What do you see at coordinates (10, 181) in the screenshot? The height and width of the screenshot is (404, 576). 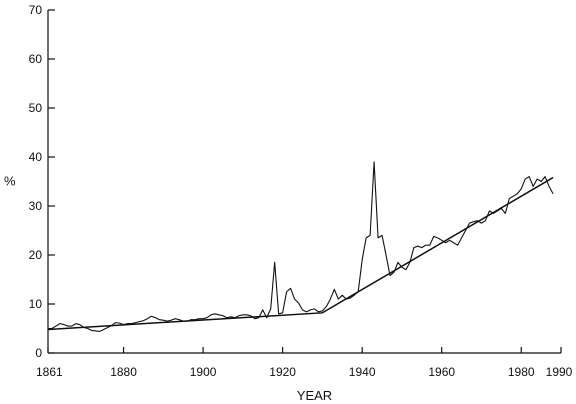 I see `y-axis-label: %` at bounding box center [10, 181].